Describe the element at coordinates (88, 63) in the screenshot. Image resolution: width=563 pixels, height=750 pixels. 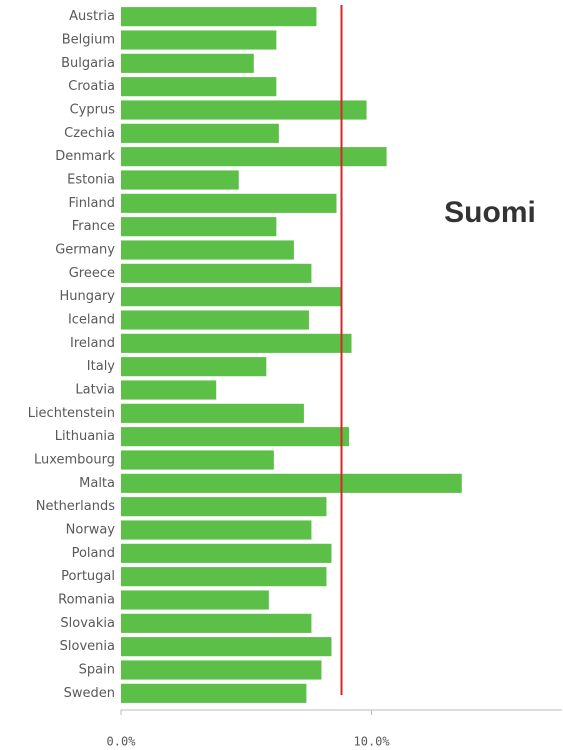
I see `y-tick-label: Bulgaria` at that location.